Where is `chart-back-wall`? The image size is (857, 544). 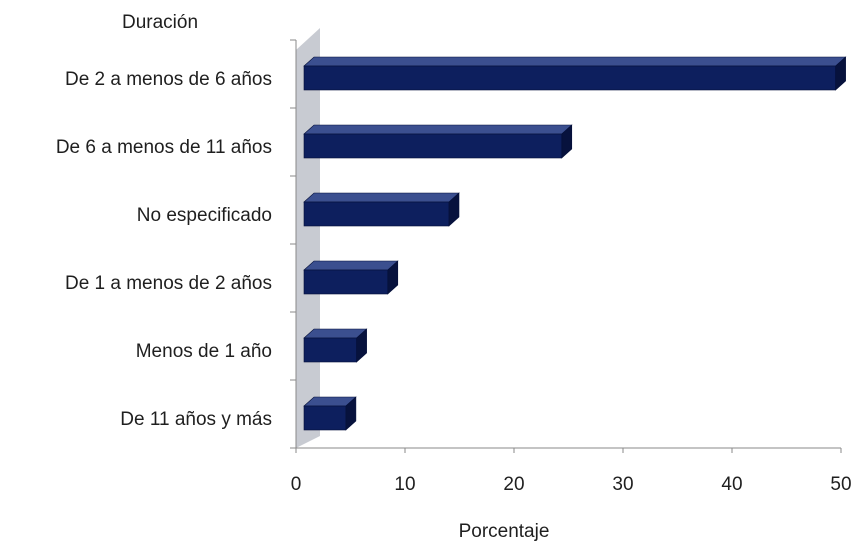 chart-back-wall is located at coordinates (308, 238).